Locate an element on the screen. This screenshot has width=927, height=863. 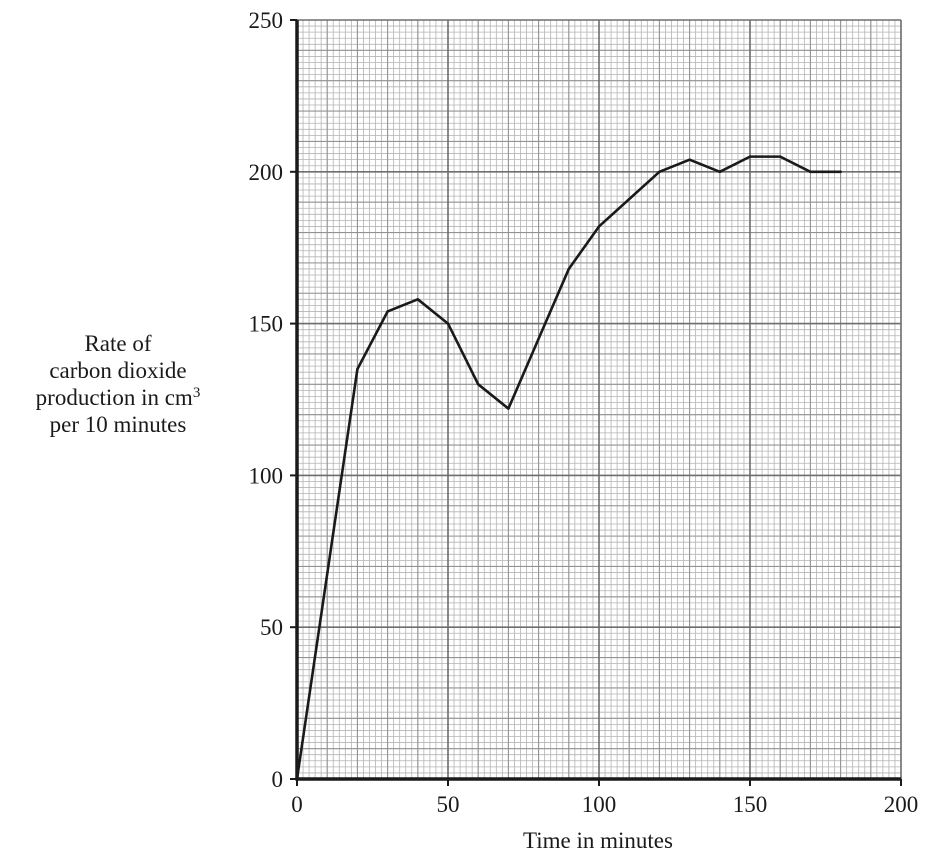
y-axis-title-line-3: production in cm3 is located at coordinates (118, 397).